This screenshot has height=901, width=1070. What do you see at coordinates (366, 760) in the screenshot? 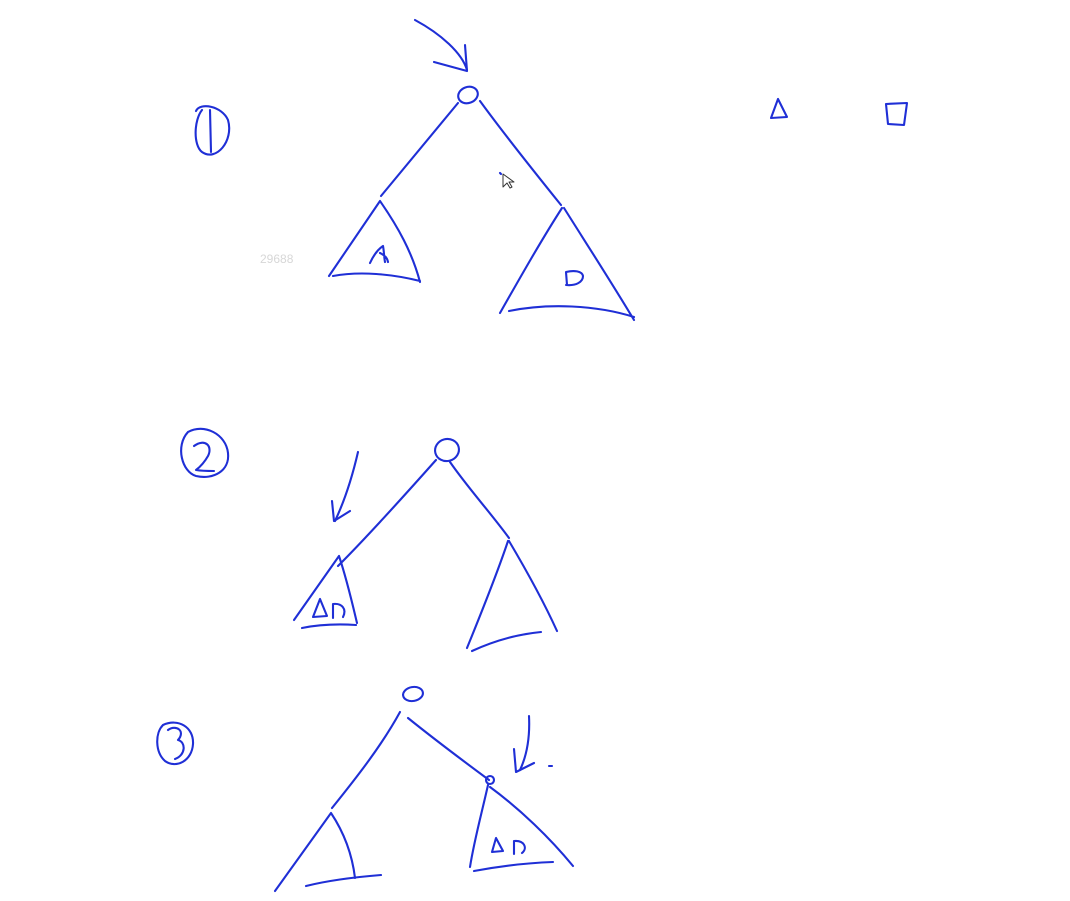
I see `step-3-left-edge` at bounding box center [366, 760].